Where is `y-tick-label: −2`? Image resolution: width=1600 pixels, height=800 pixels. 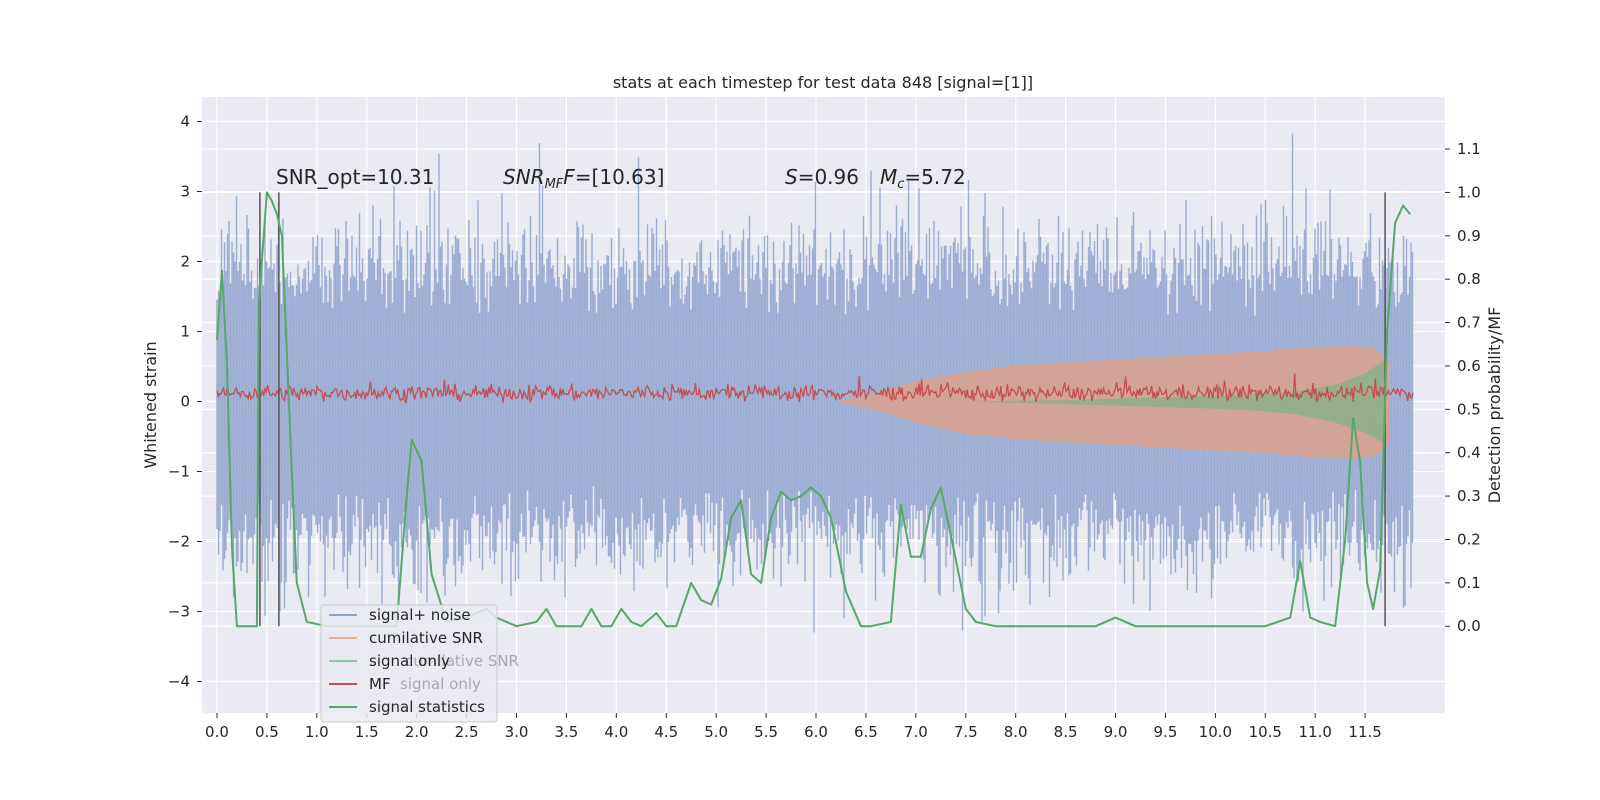
y-tick-label: −2 is located at coordinates (179, 542).